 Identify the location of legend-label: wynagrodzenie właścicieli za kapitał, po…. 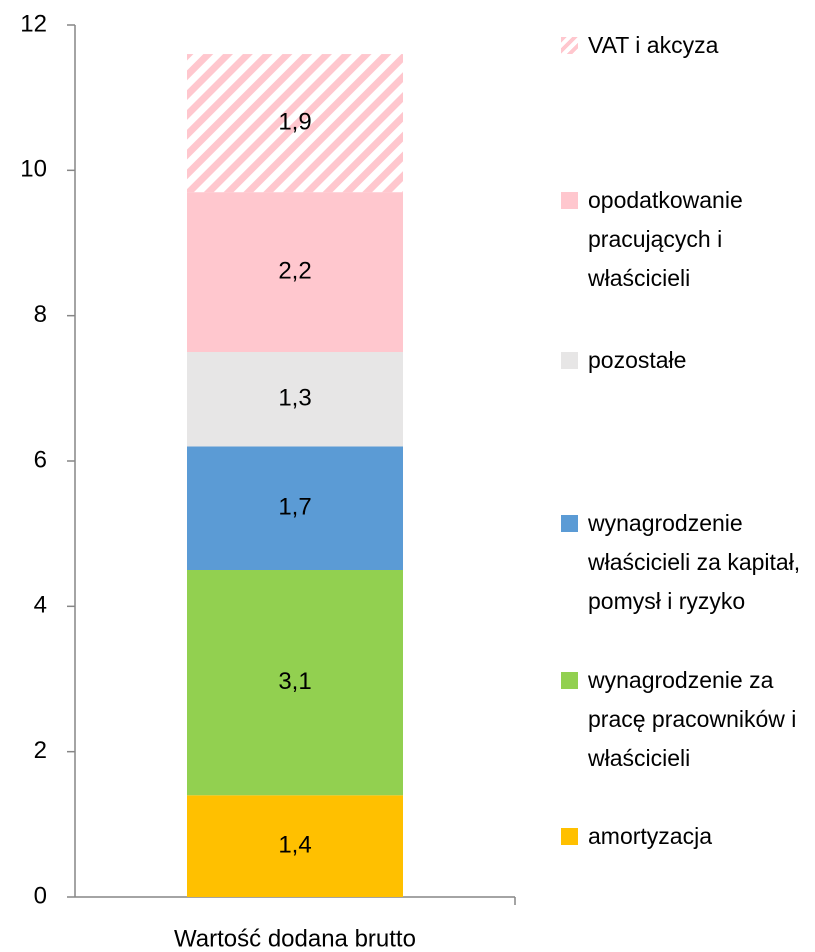
(694, 562).